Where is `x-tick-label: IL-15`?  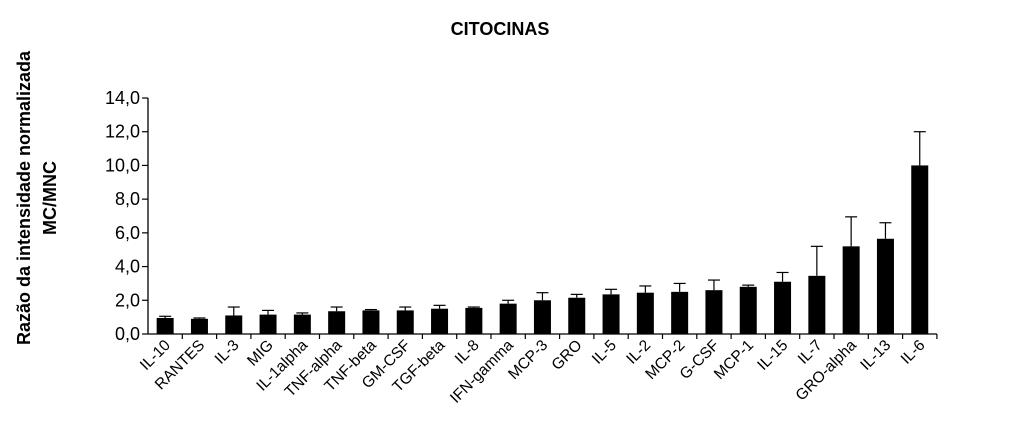
x-tick-label: IL-15 is located at coordinates (772, 355).